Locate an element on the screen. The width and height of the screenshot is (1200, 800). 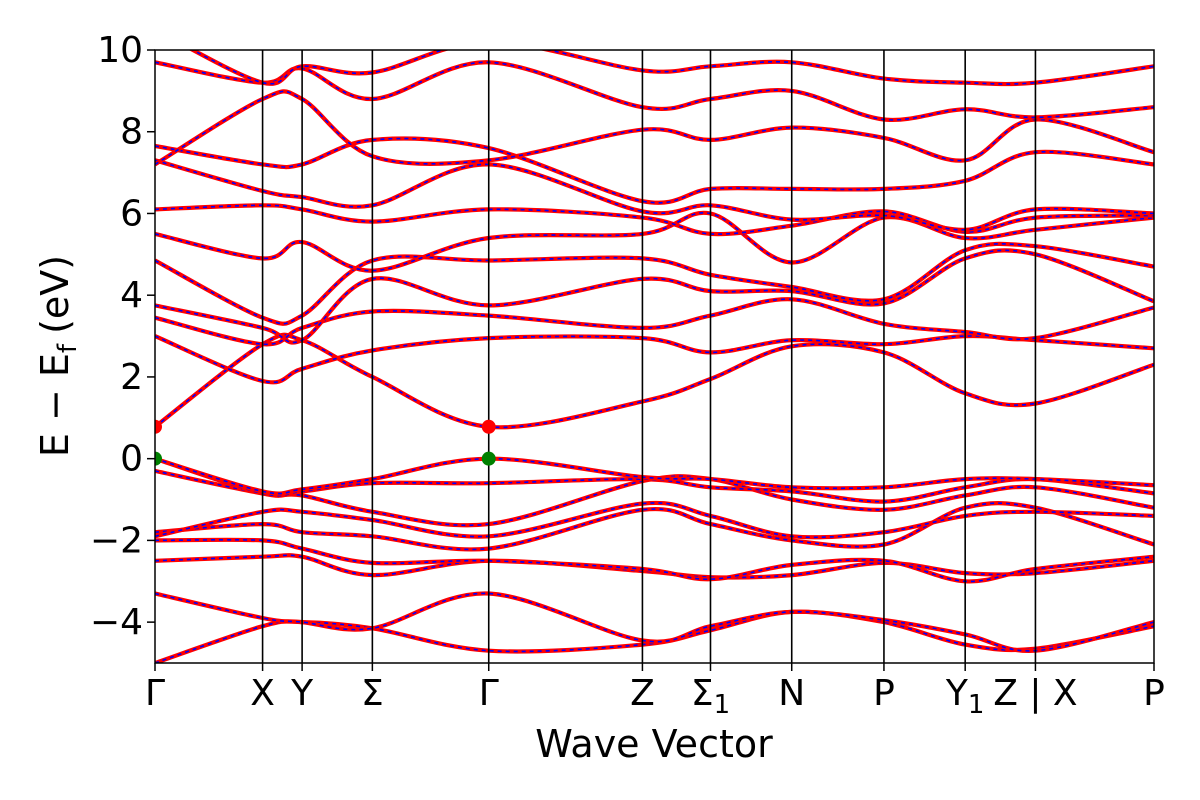
x-tick-label-4: Γ is located at coordinates (489, 693).